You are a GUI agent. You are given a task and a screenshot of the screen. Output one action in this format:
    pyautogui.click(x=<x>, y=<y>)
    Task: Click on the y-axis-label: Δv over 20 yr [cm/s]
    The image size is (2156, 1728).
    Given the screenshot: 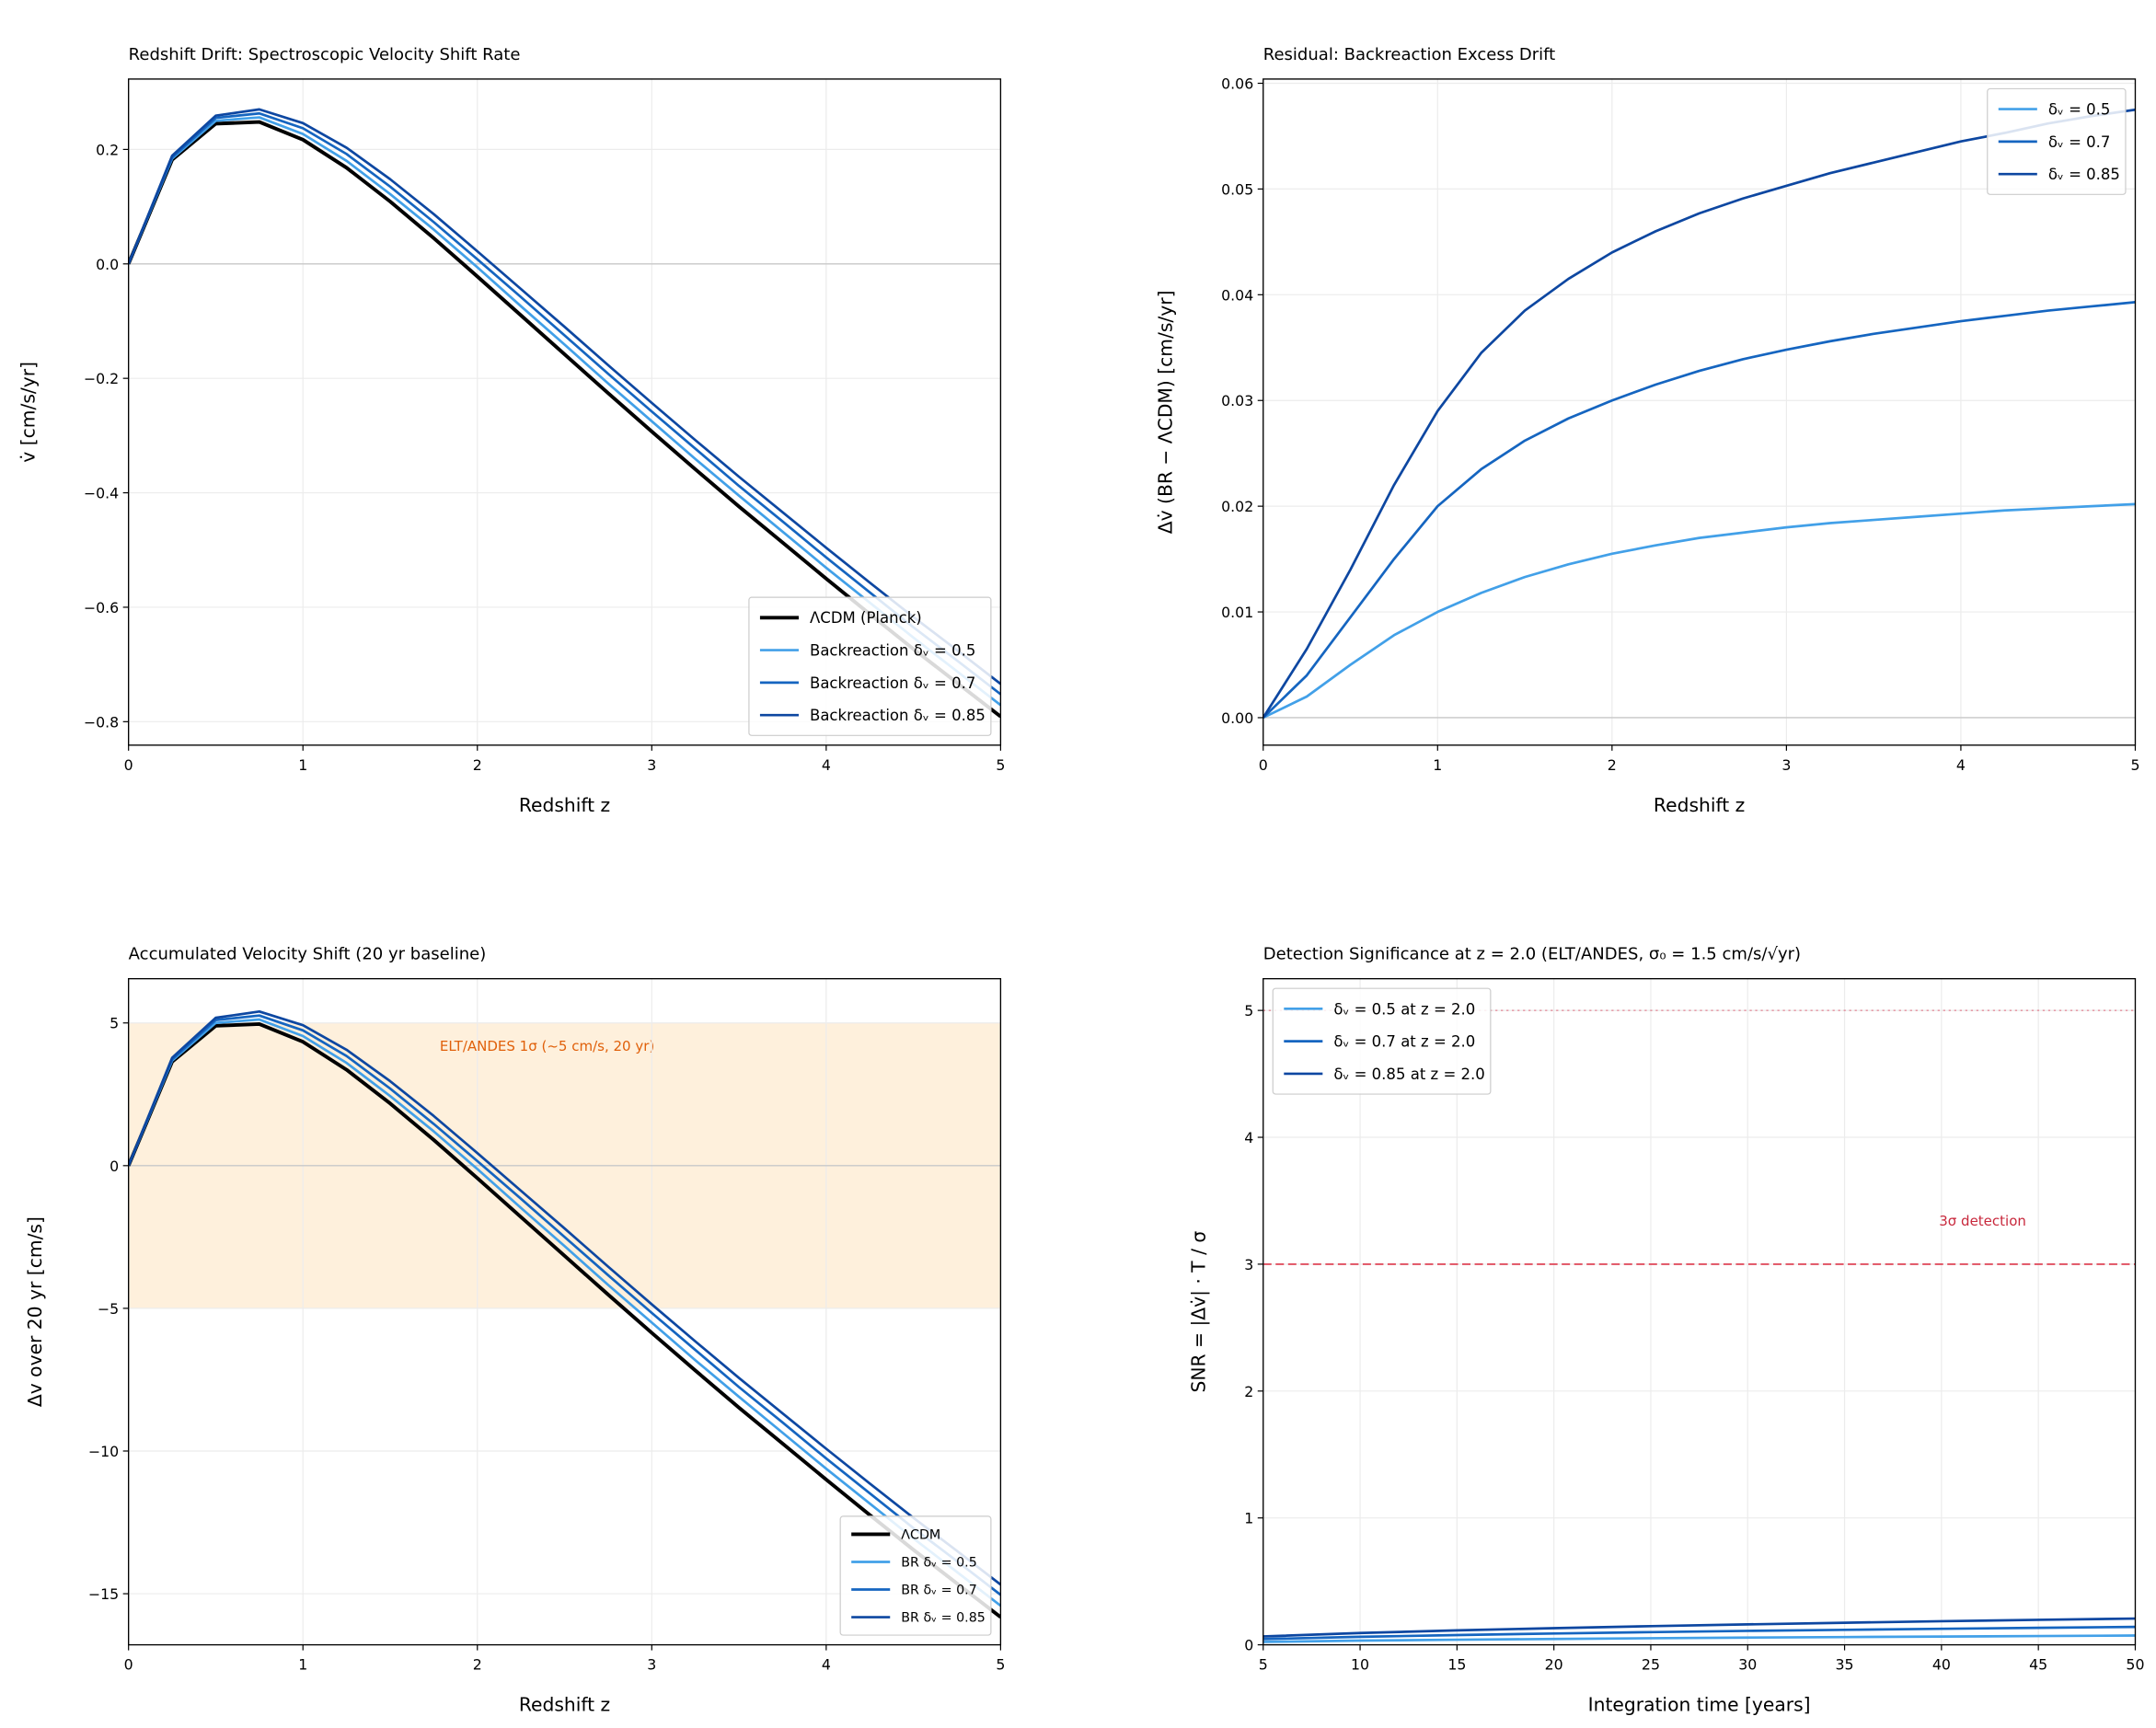 What is the action you would take?
    pyautogui.click(x=35, y=1311)
    